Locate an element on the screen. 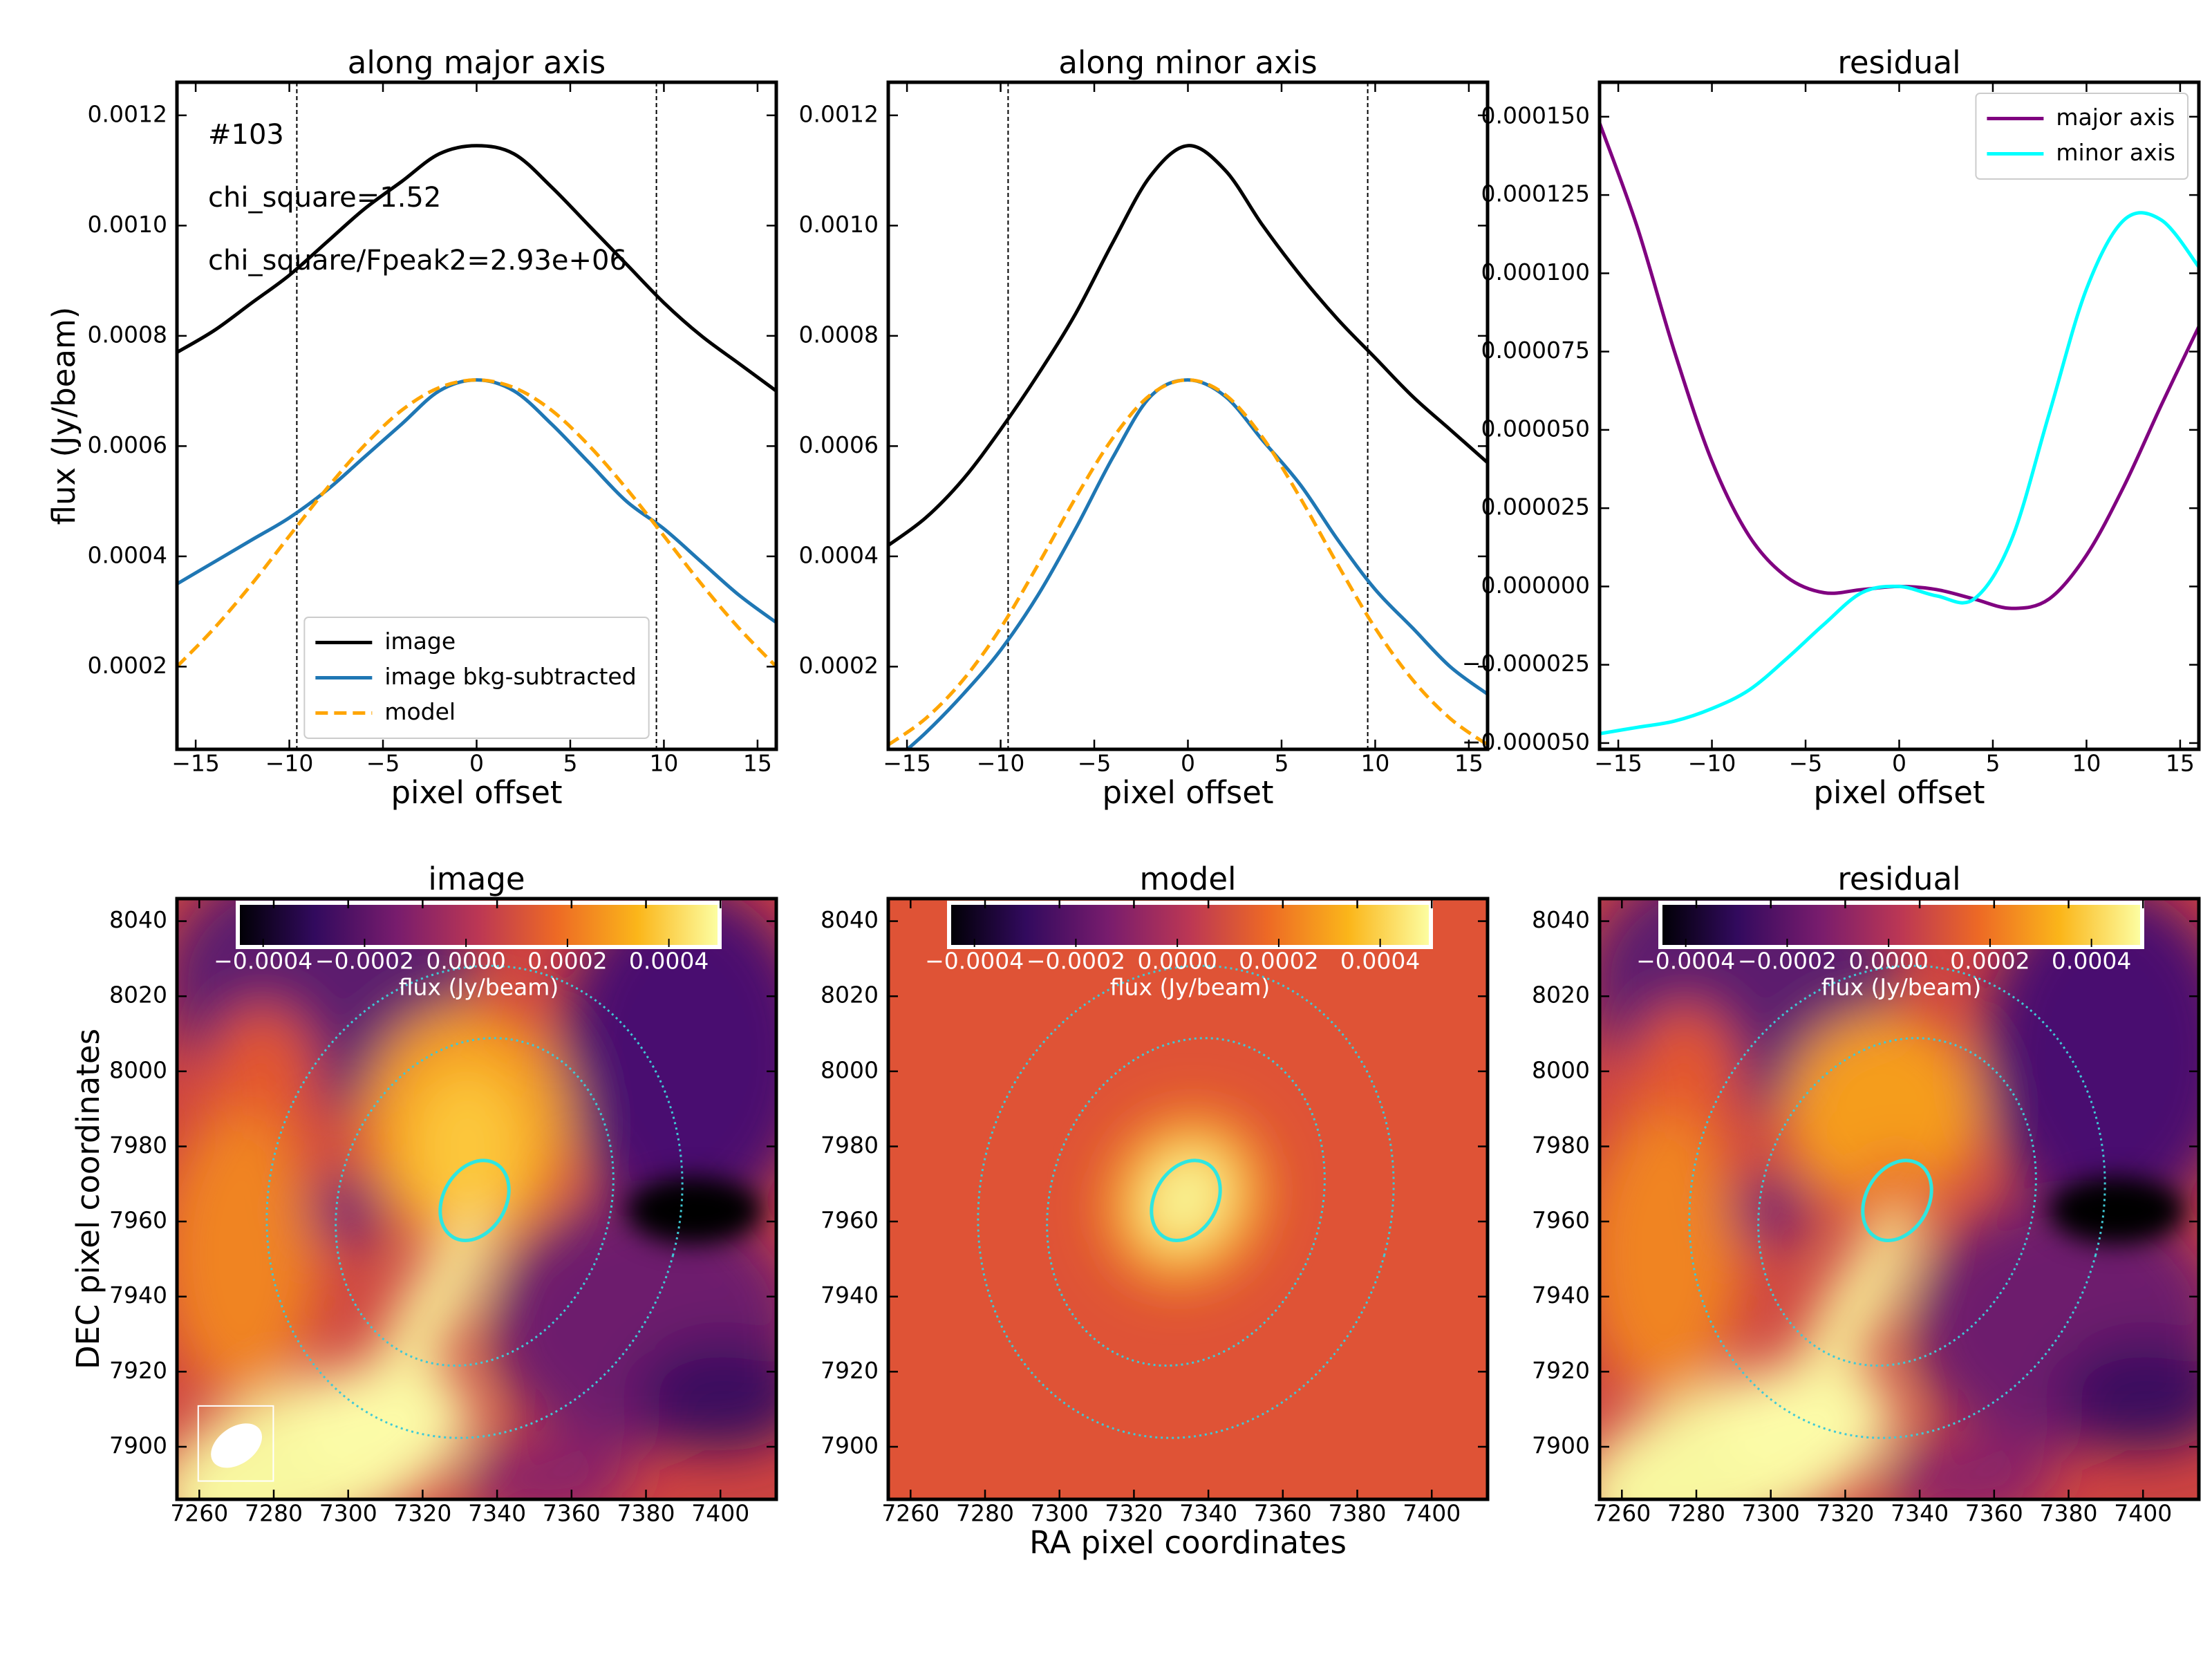 This screenshot has width=2212, height=1659. panel-title: along minor axis is located at coordinates (1187, 62).